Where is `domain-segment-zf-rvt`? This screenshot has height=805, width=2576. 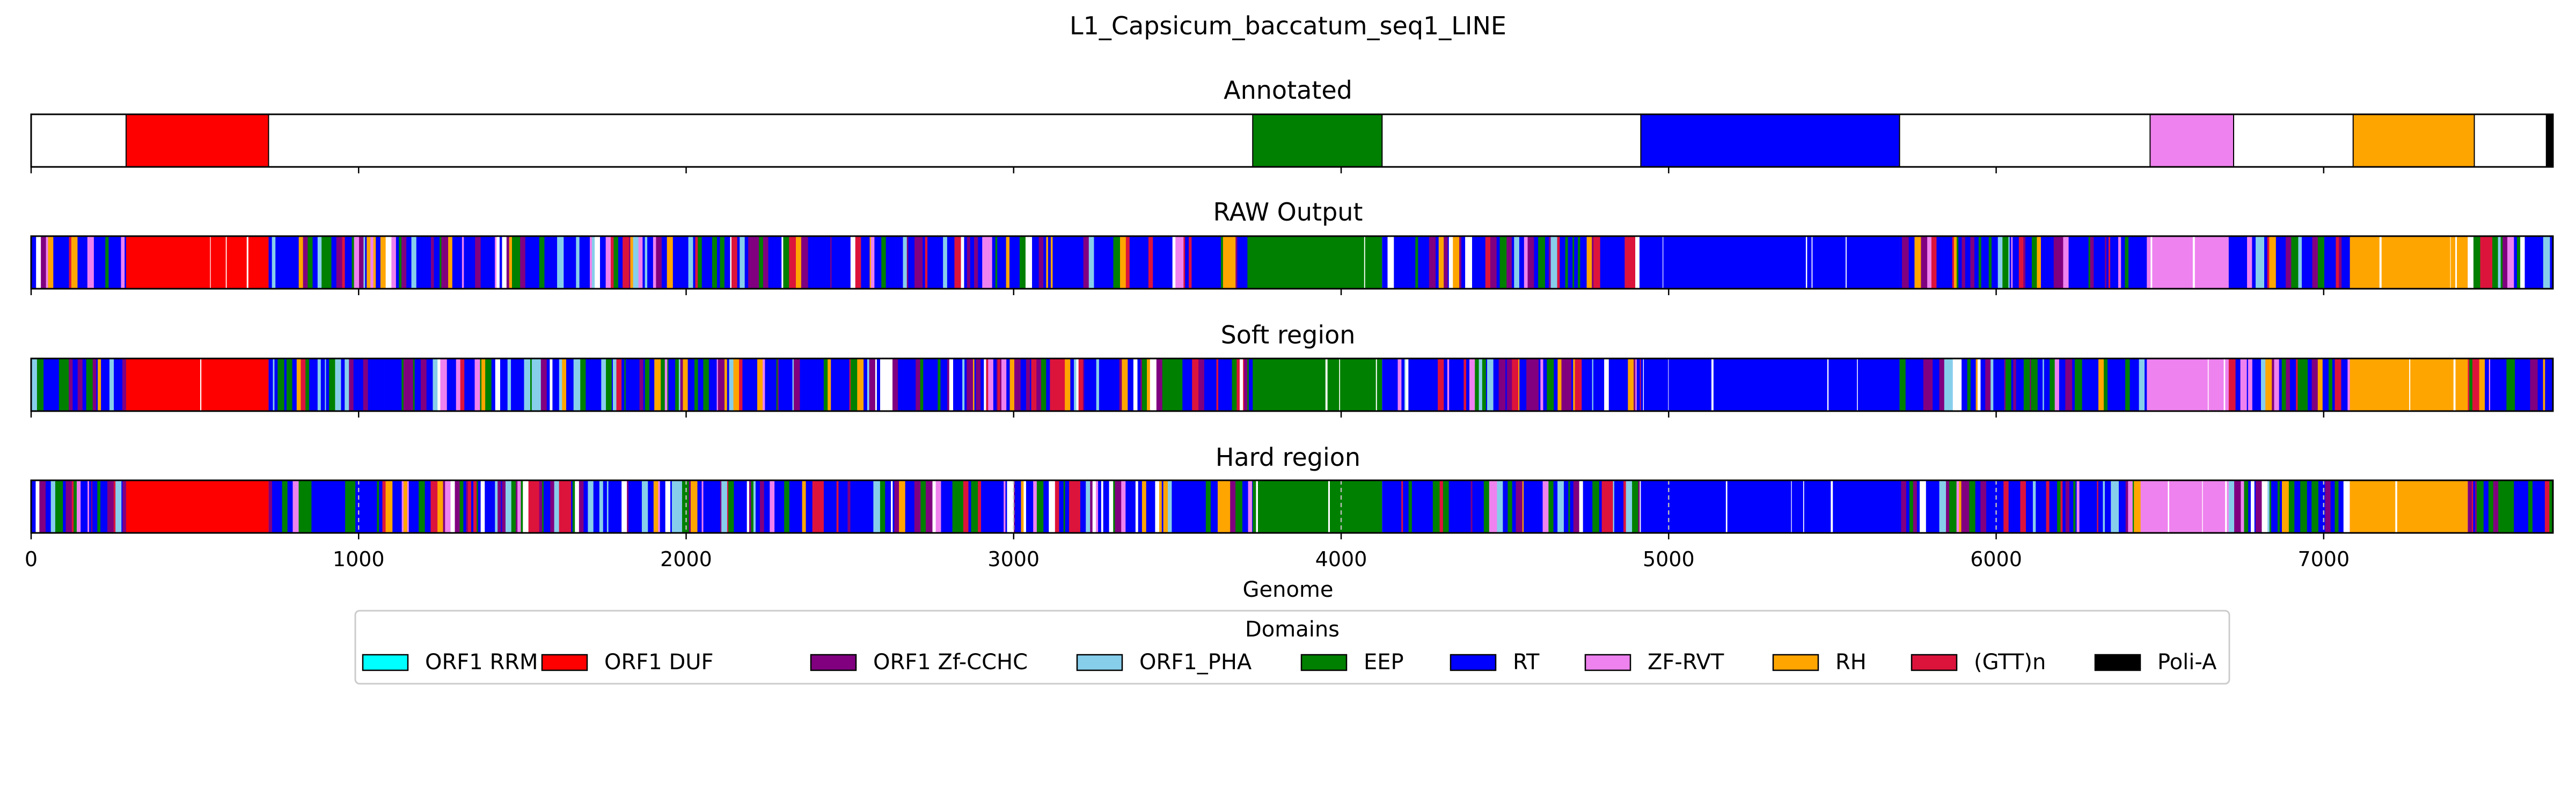 domain-segment-zf-rvt is located at coordinates (2188, 262).